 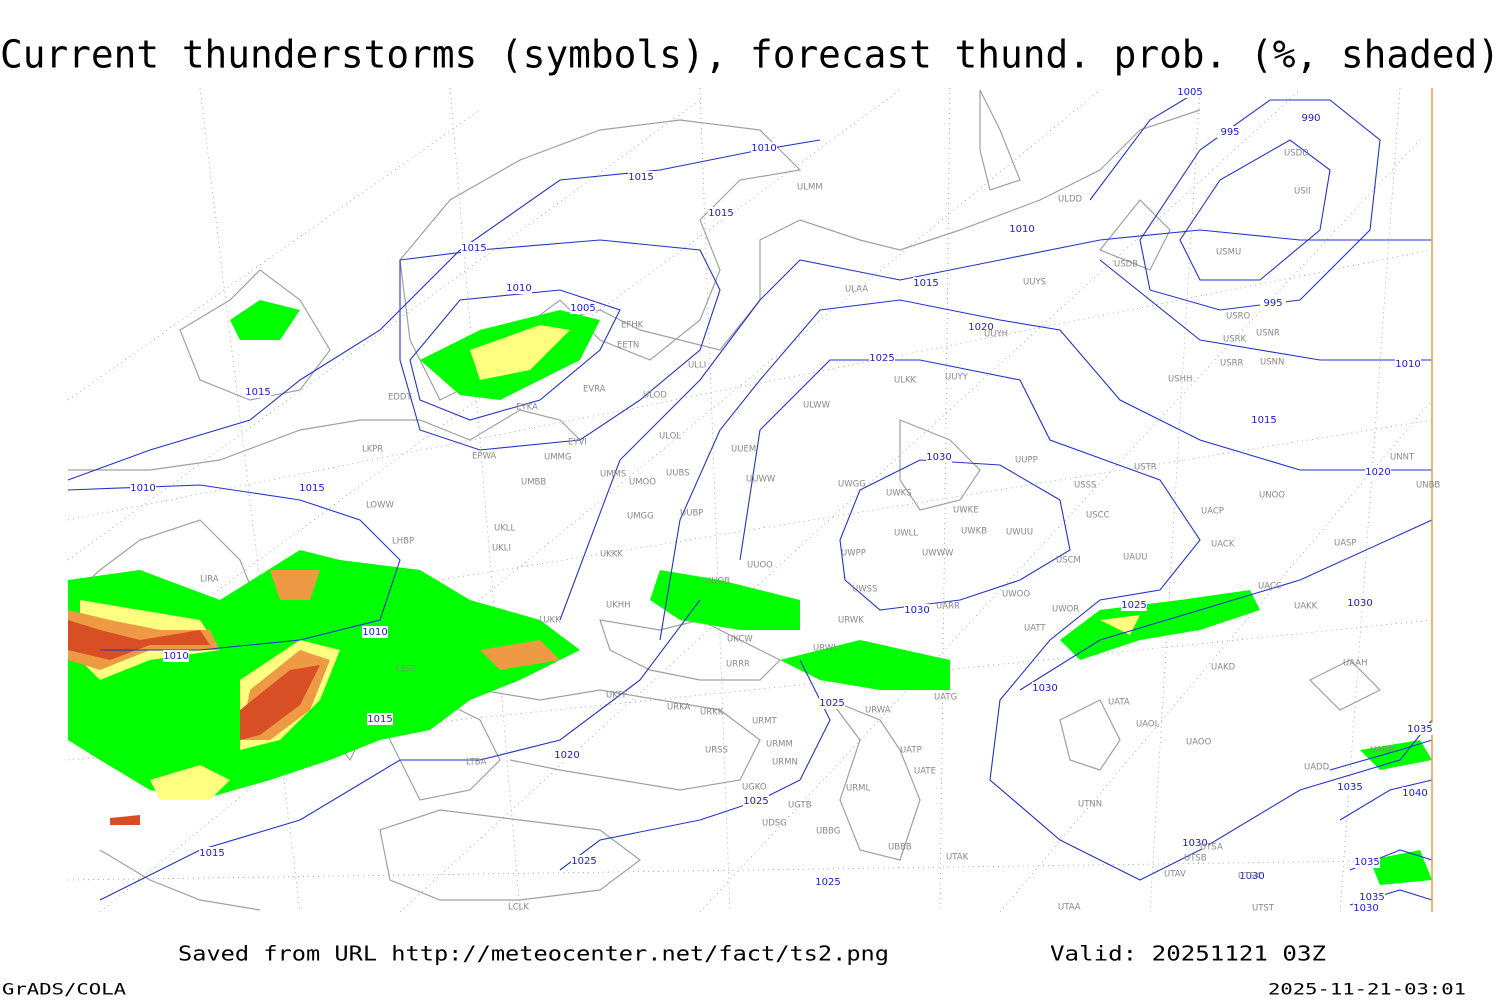 I want to click on station-label: UUYS, so click(x=1034, y=283).